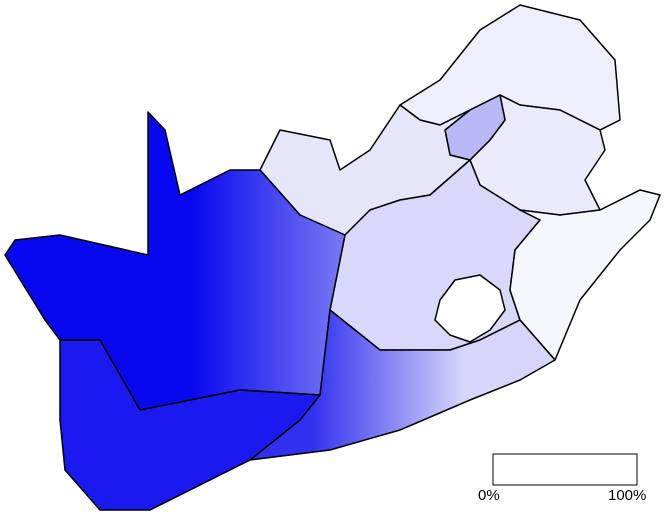 The width and height of the screenshot is (668, 515). Describe the element at coordinates (402, 385) in the screenshot. I see `province-eastern-cape` at that location.